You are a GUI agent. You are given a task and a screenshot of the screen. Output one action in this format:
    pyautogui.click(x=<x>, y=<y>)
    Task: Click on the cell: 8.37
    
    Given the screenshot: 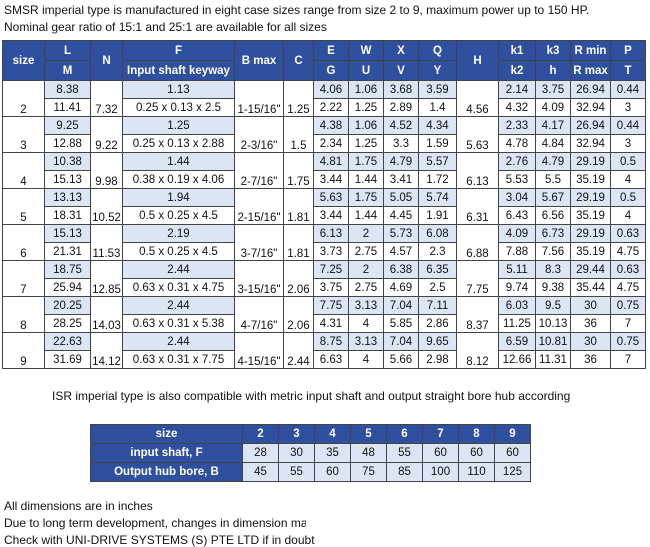 What is the action you would take?
    pyautogui.click(x=477, y=314)
    